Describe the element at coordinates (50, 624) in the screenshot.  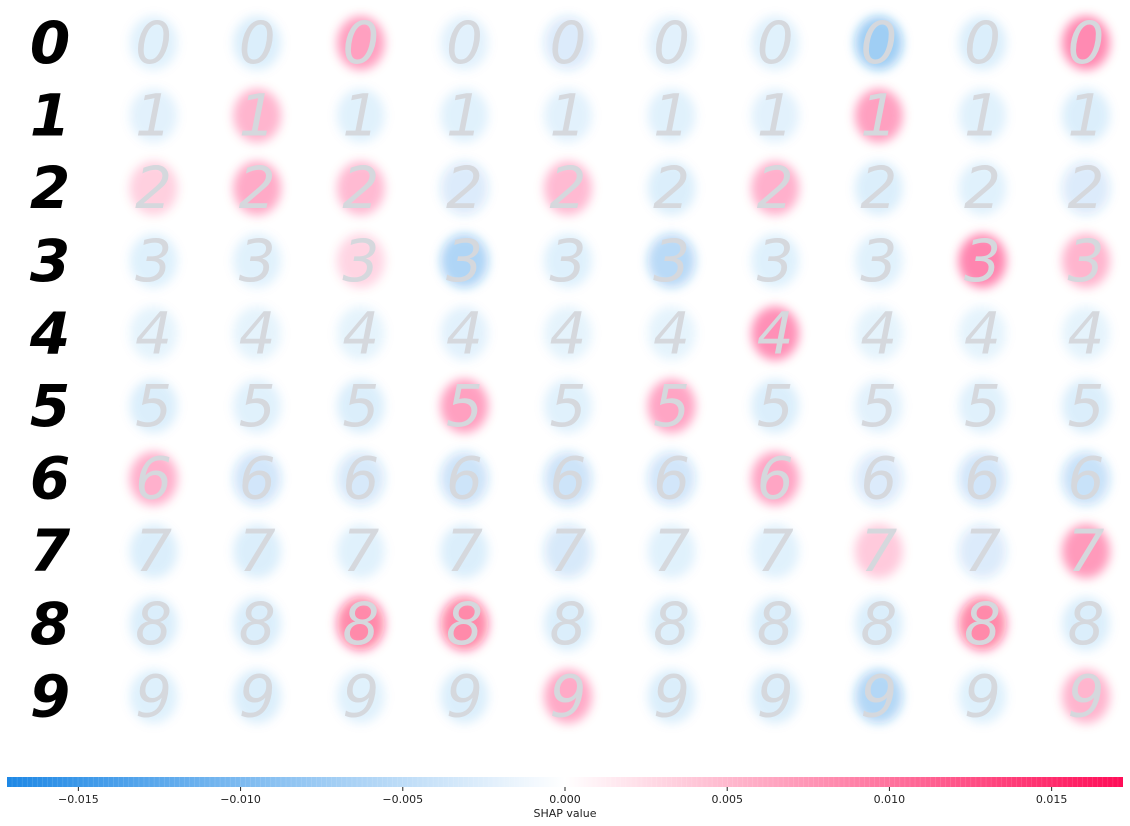
I see `digit-glyph: 8` at that location.